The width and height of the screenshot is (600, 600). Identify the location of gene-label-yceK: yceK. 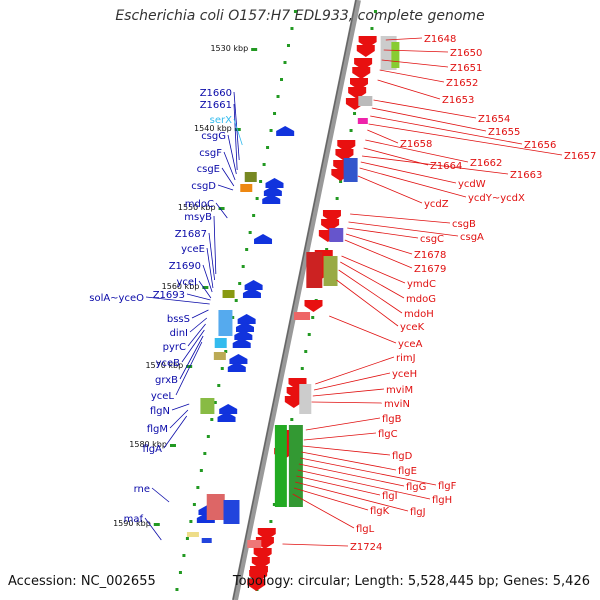
(412, 327).